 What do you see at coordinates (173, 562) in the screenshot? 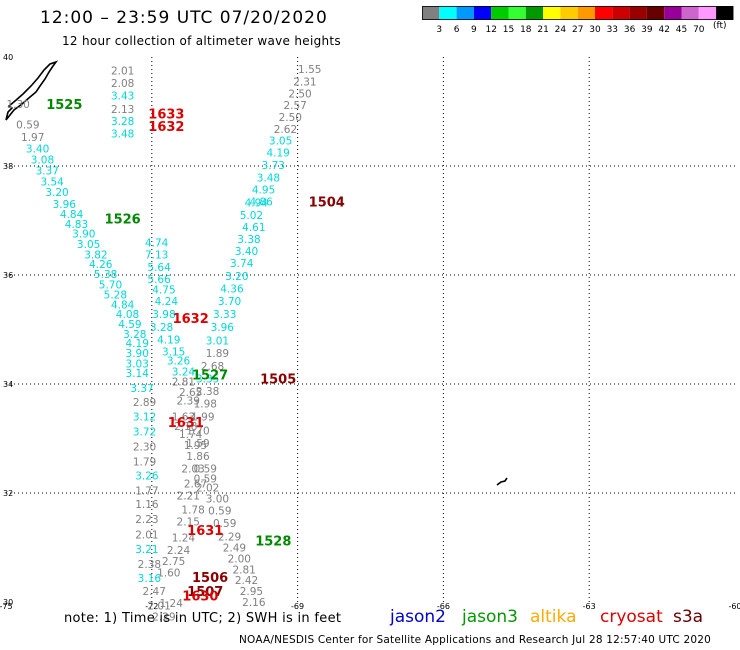
I see `swh-value: 2.75` at bounding box center [173, 562].